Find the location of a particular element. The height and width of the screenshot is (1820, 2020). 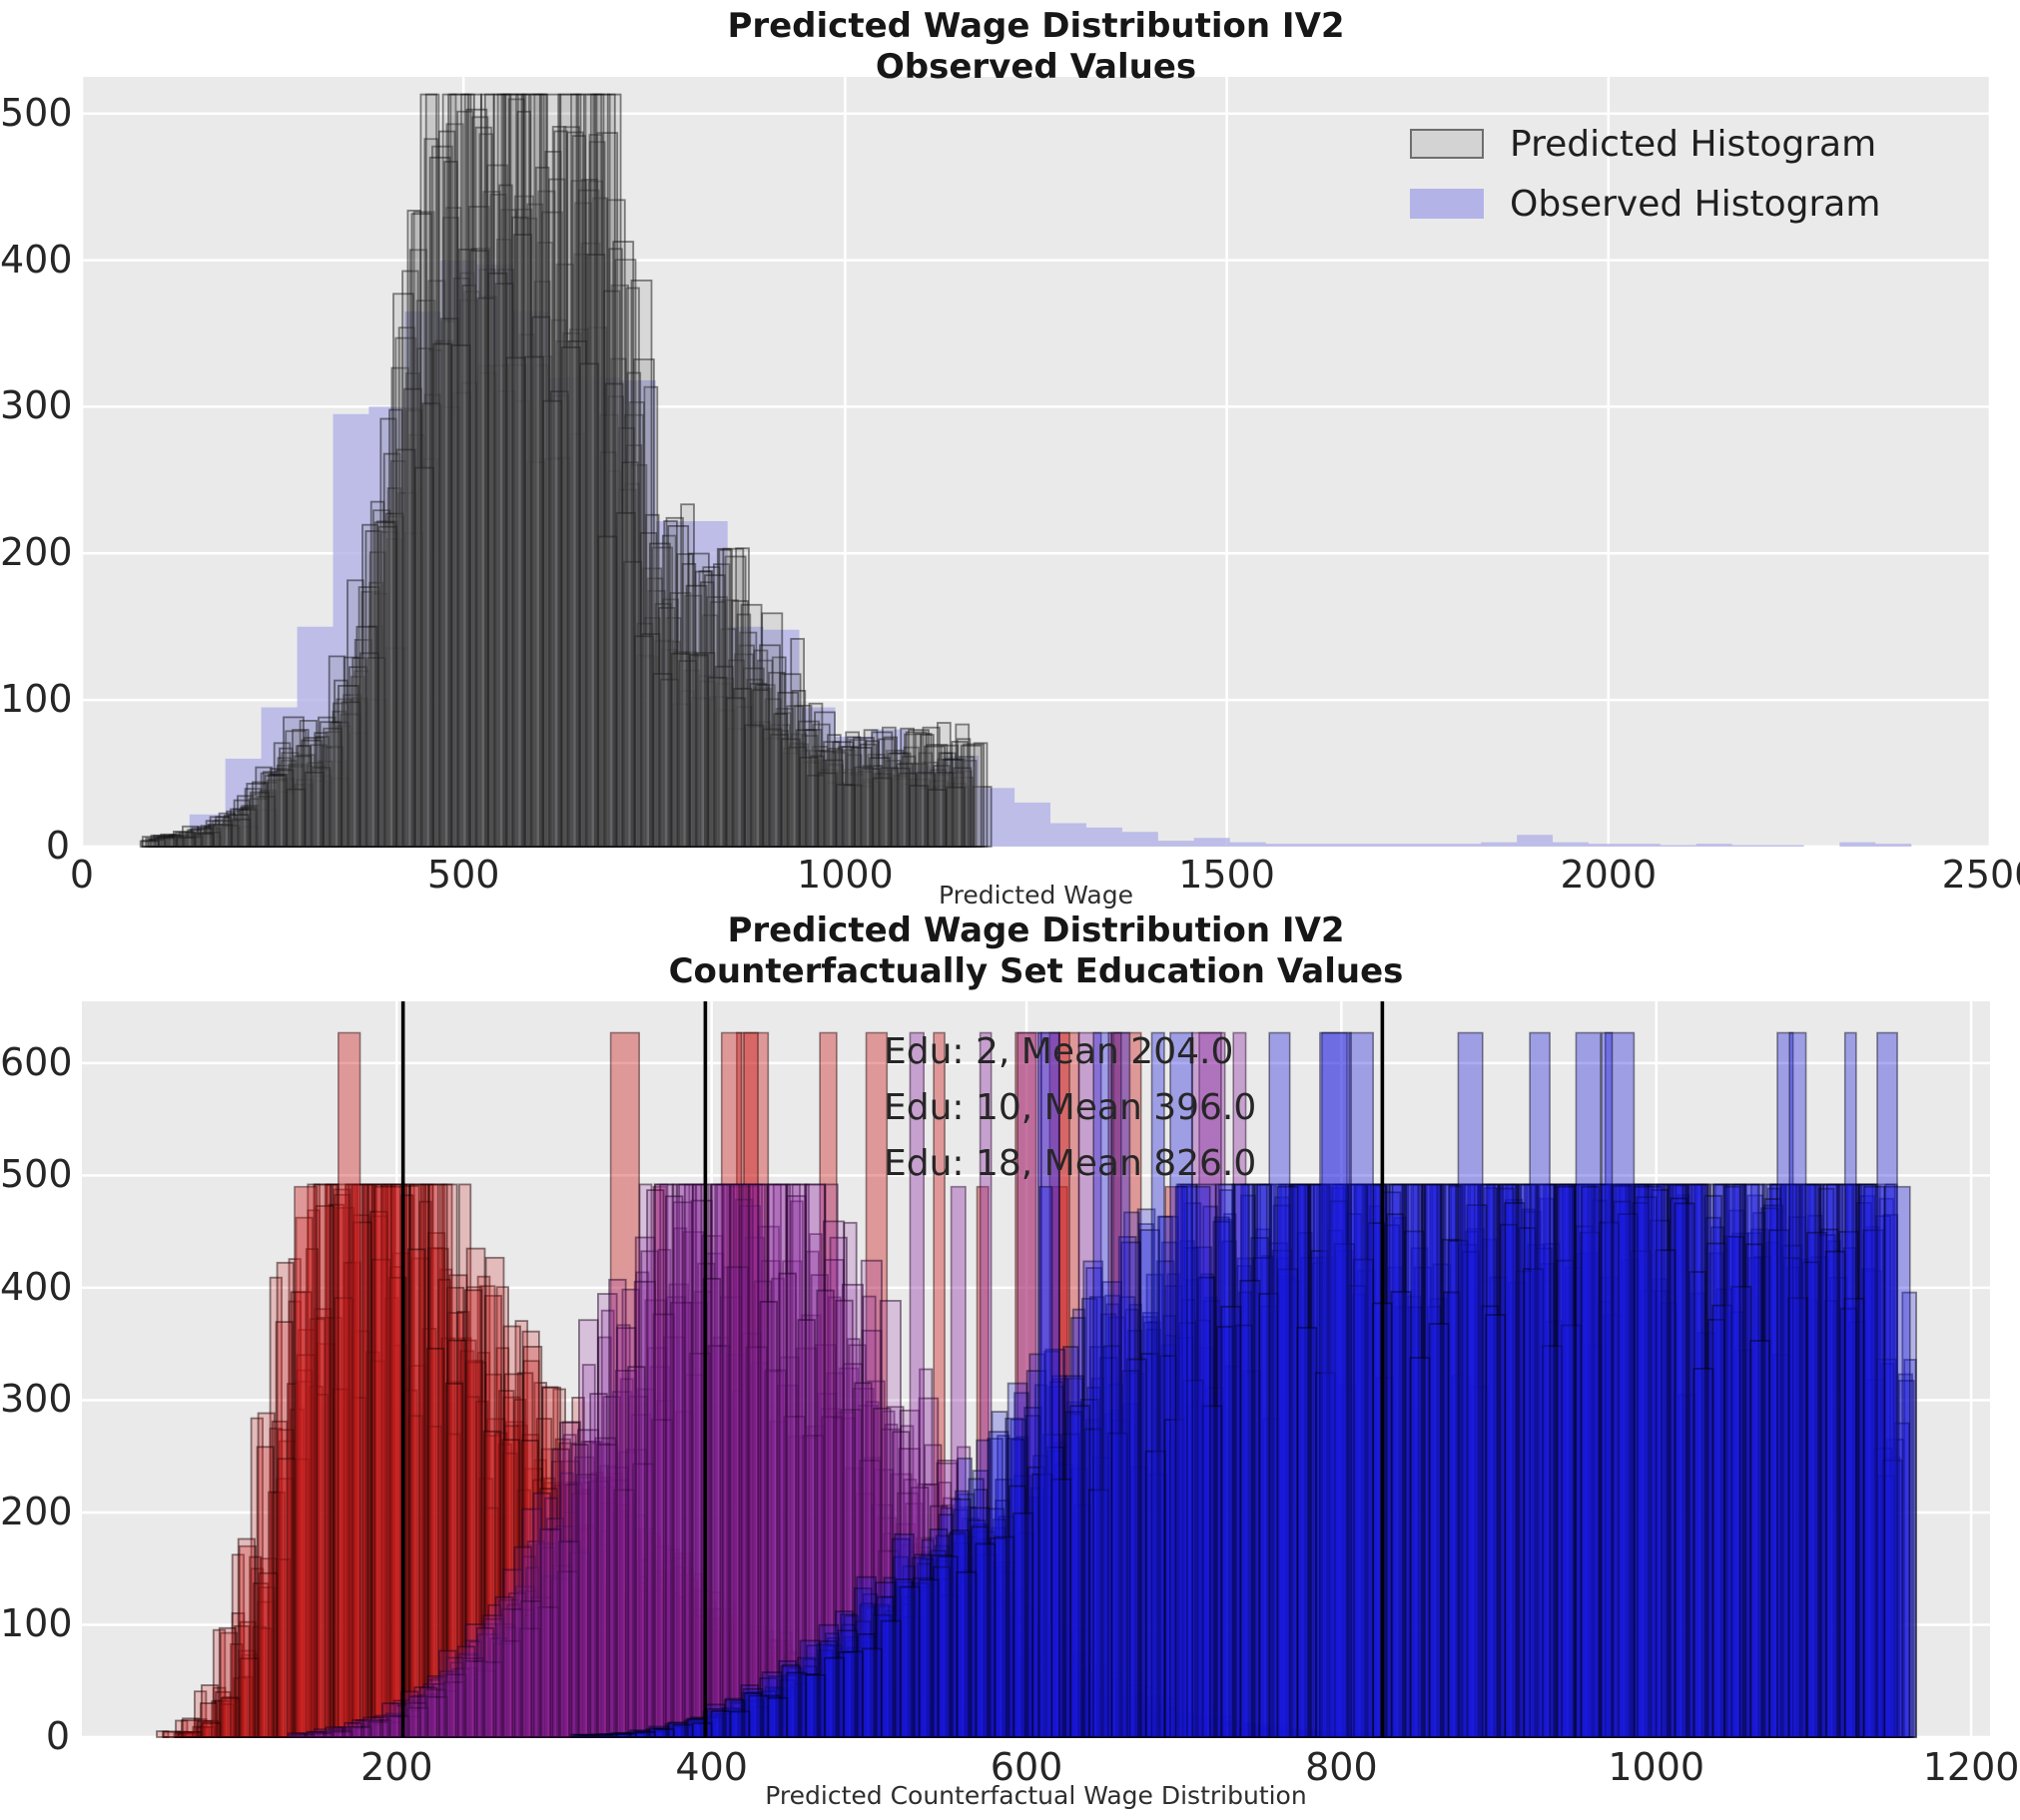

legend-label-edu10: Edu: 10, Mean 396.0 is located at coordinates (1070, 1107).